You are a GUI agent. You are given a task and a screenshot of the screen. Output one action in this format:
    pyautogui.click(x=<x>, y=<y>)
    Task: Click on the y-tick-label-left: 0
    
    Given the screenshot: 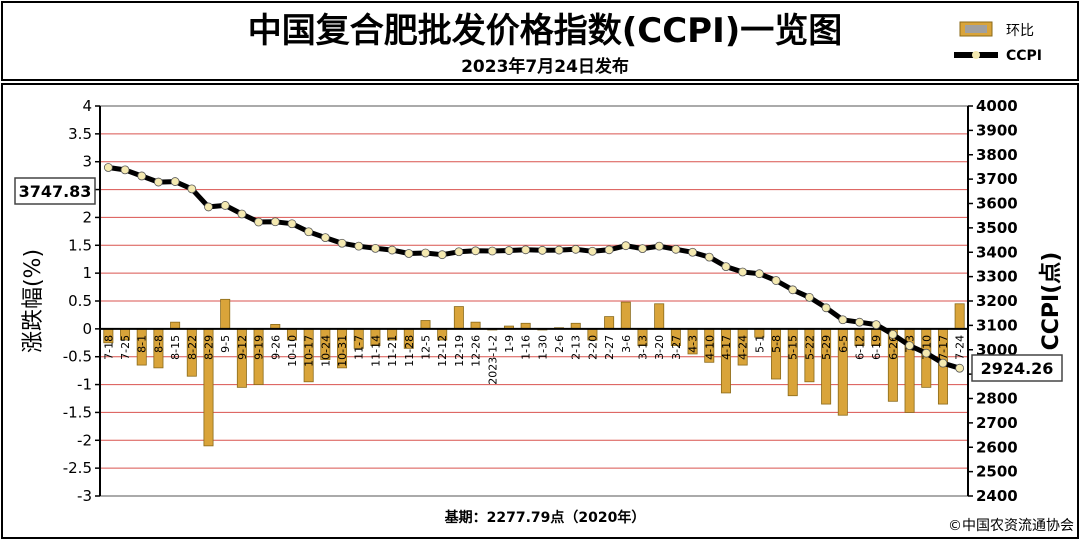 What is the action you would take?
    pyautogui.click(x=87, y=329)
    